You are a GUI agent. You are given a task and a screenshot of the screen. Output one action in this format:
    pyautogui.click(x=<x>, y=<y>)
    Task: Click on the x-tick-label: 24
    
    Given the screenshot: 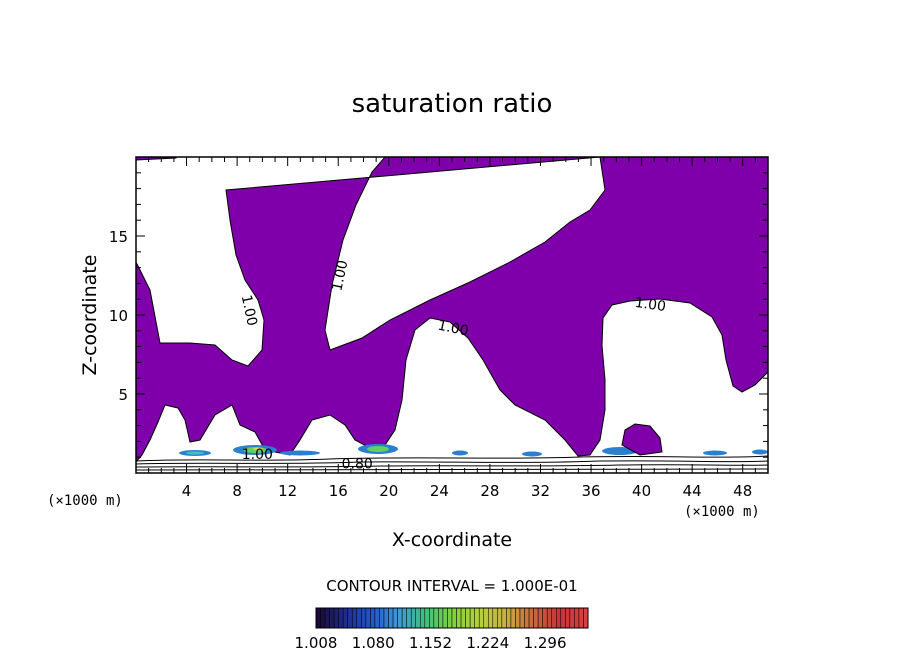 What is the action you would take?
    pyautogui.click(x=439, y=491)
    